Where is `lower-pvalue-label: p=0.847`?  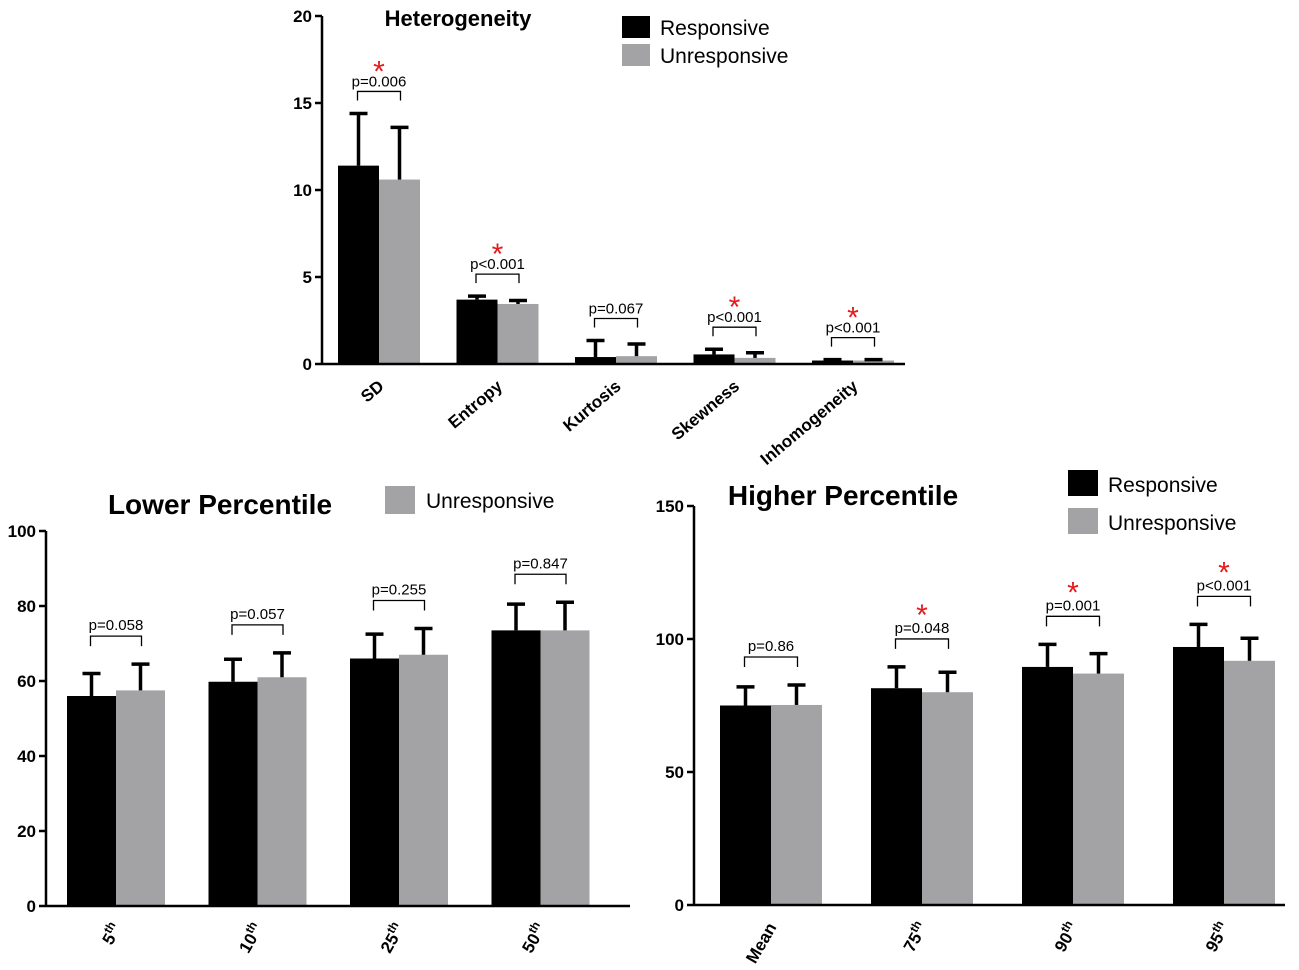 lower-pvalue-label: p=0.847 is located at coordinates (540, 563).